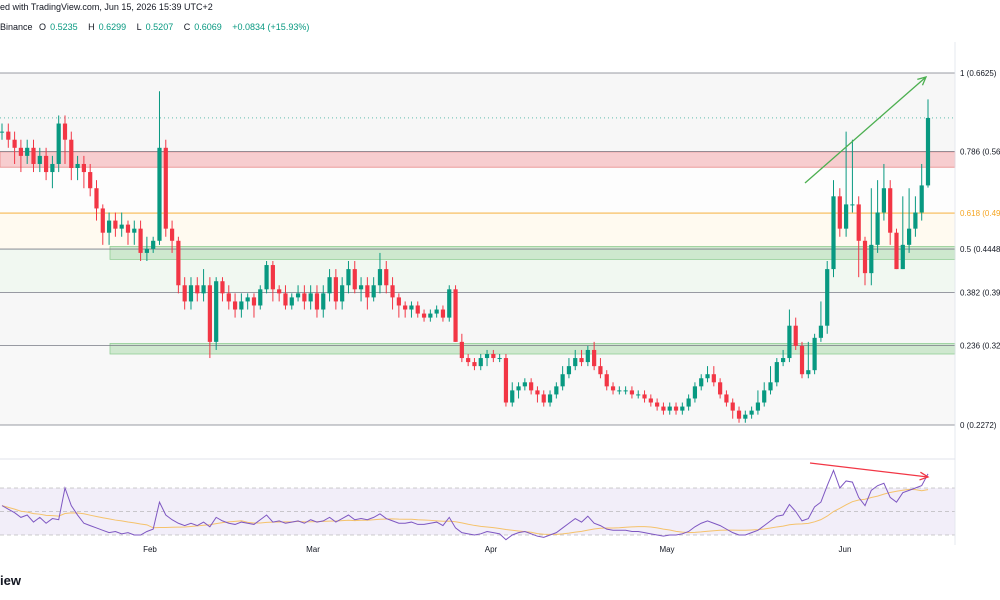 The width and height of the screenshot is (1000, 600). I want to click on exchange-label: Binance, so click(16, 27).